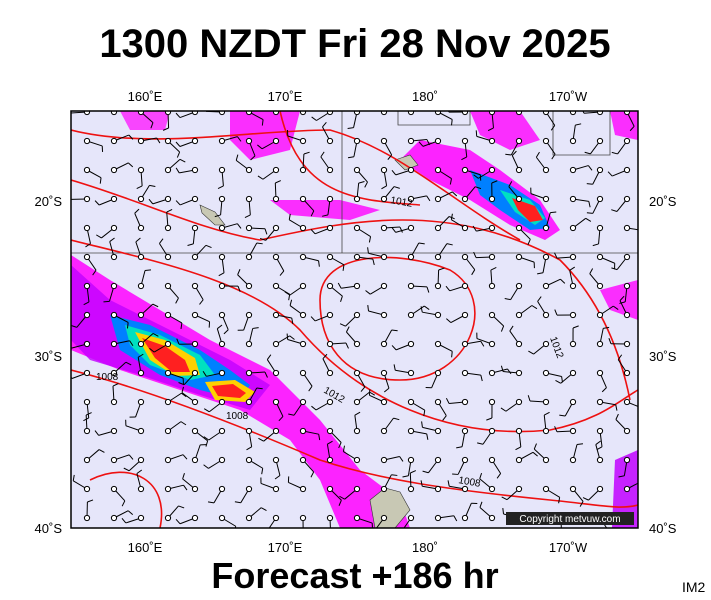 The width and height of the screenshot is (711, 600). What do you see at coordinates (285, 547) in the screenshot?
I see `lon-label: 170˚E` at bounding box center [285, 547].